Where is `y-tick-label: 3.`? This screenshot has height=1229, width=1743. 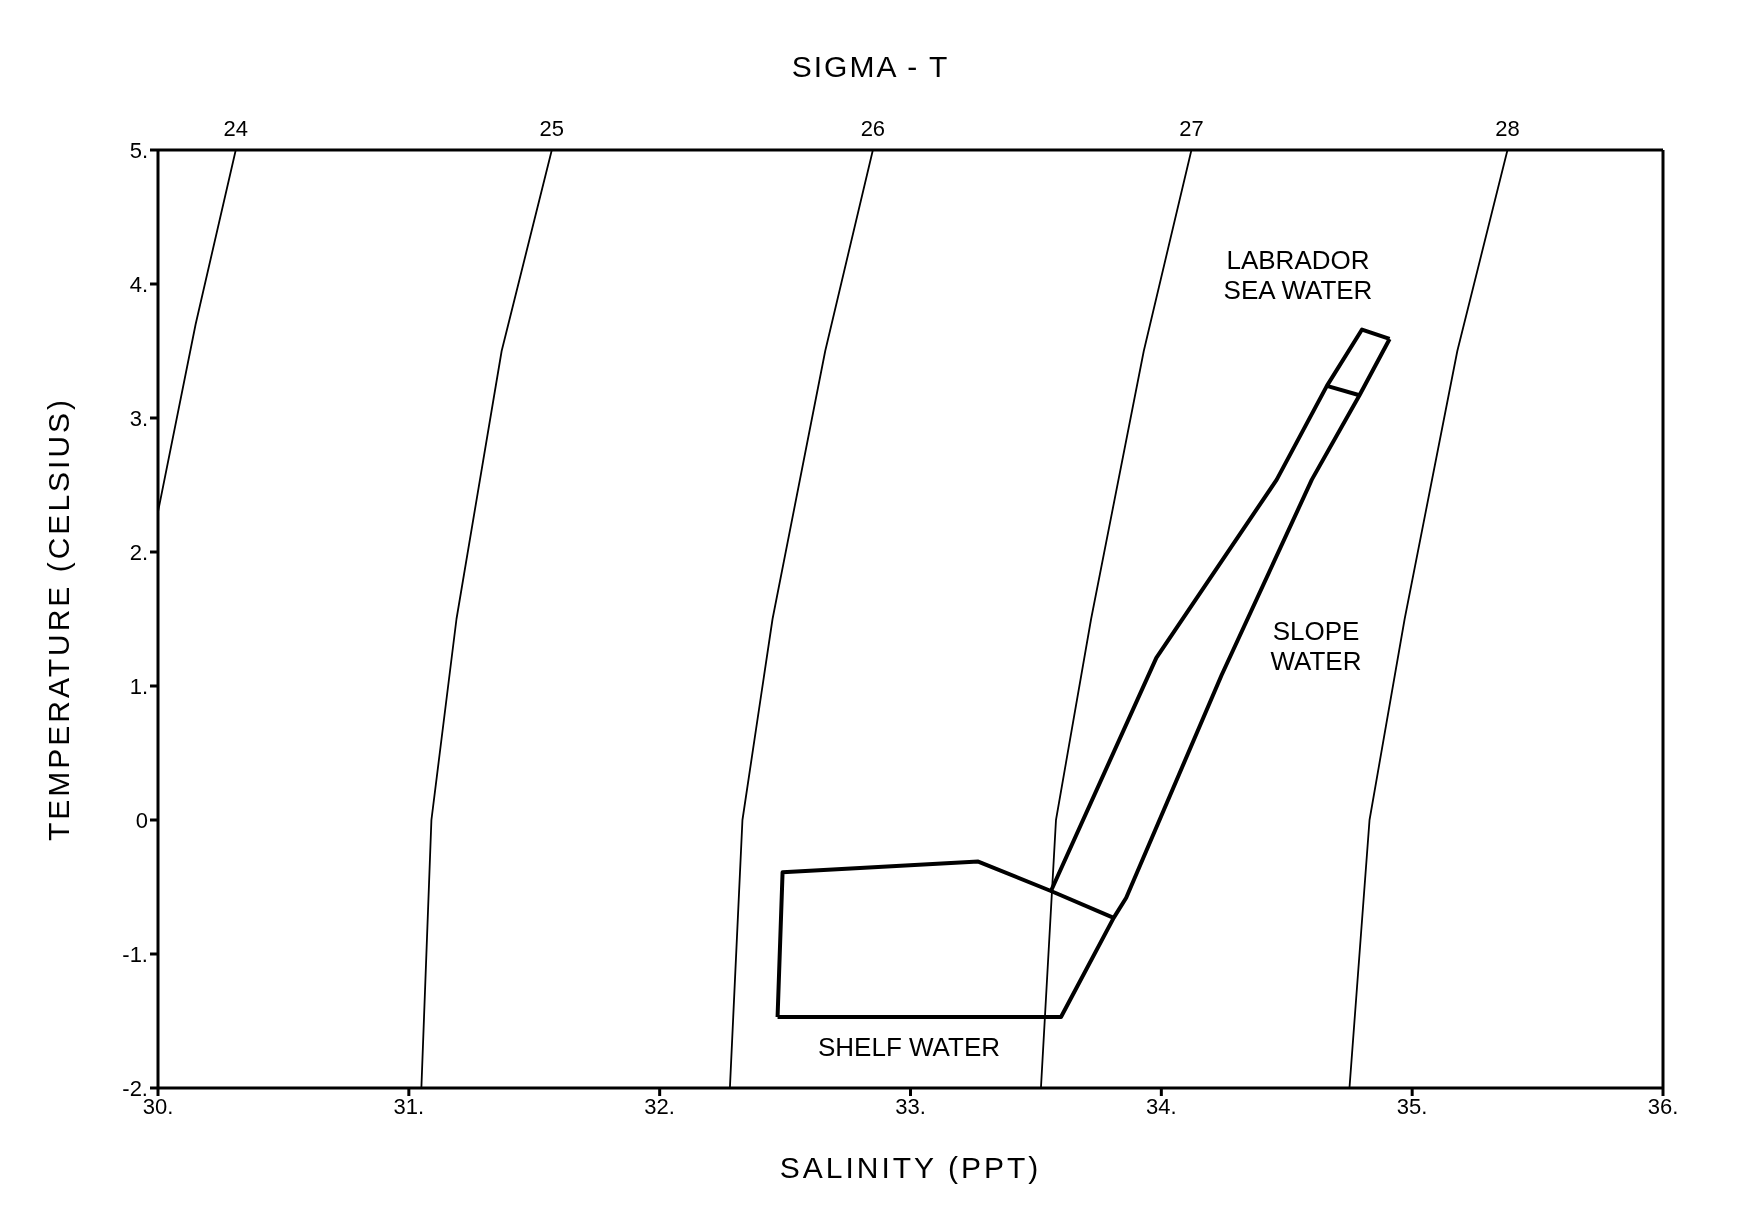 y-tick-label: 3. is located at coordinates (138, 418).